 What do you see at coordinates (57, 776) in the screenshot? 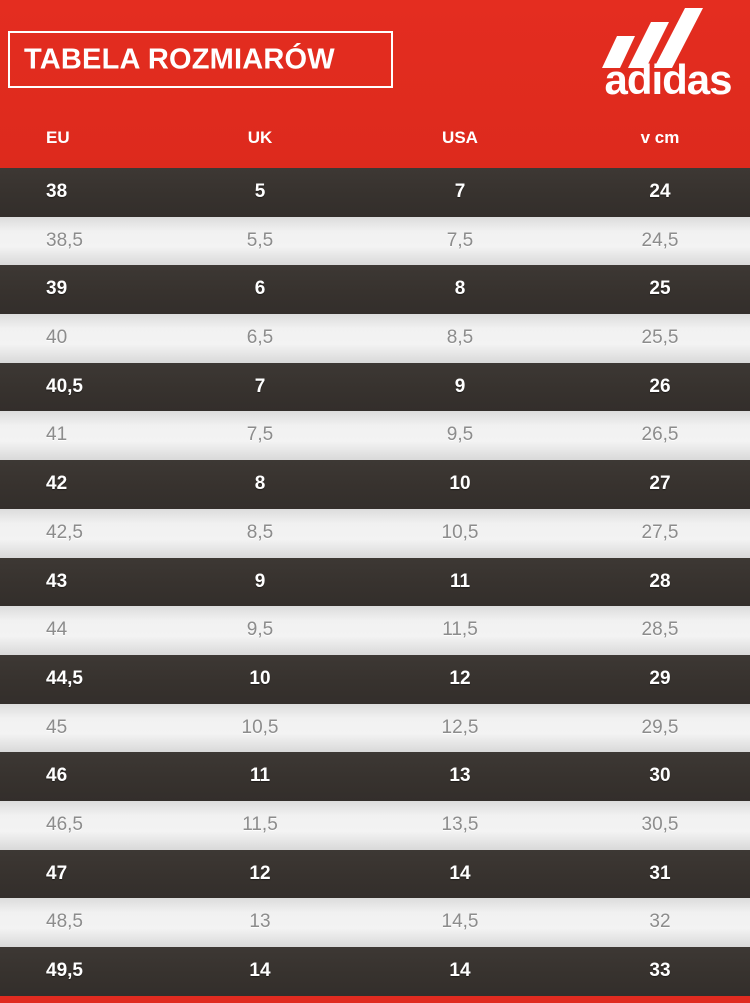
I see `cell-eu: 46` at bounding box center [57, 776].